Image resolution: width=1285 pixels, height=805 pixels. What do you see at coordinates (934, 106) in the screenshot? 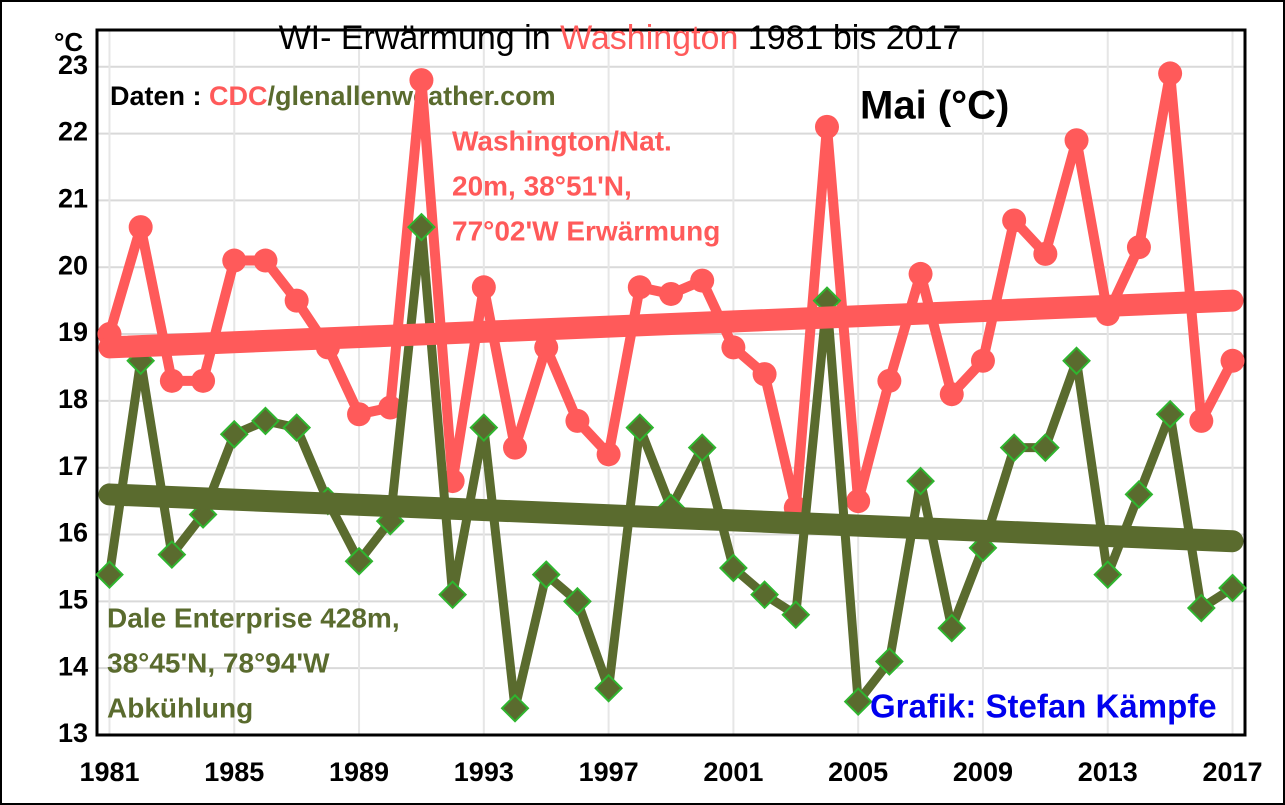
I see `subtitle: Mai (°C)` at bounding box center [934, 106].